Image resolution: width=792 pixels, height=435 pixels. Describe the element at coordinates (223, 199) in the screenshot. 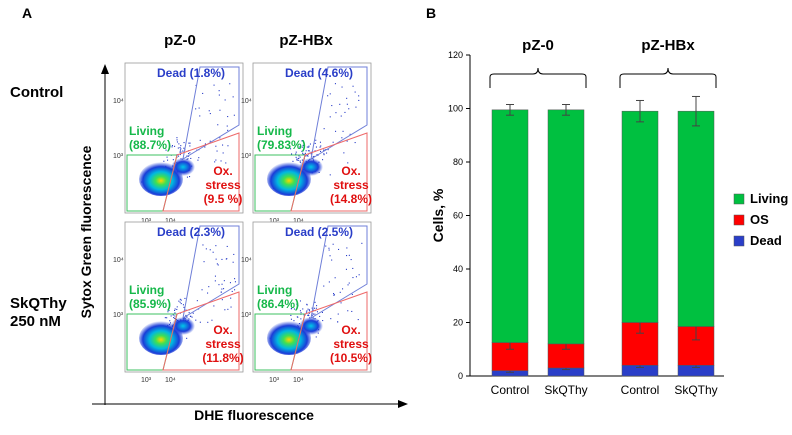

I see `ox-stress-value: (9.5 %)` at that location.